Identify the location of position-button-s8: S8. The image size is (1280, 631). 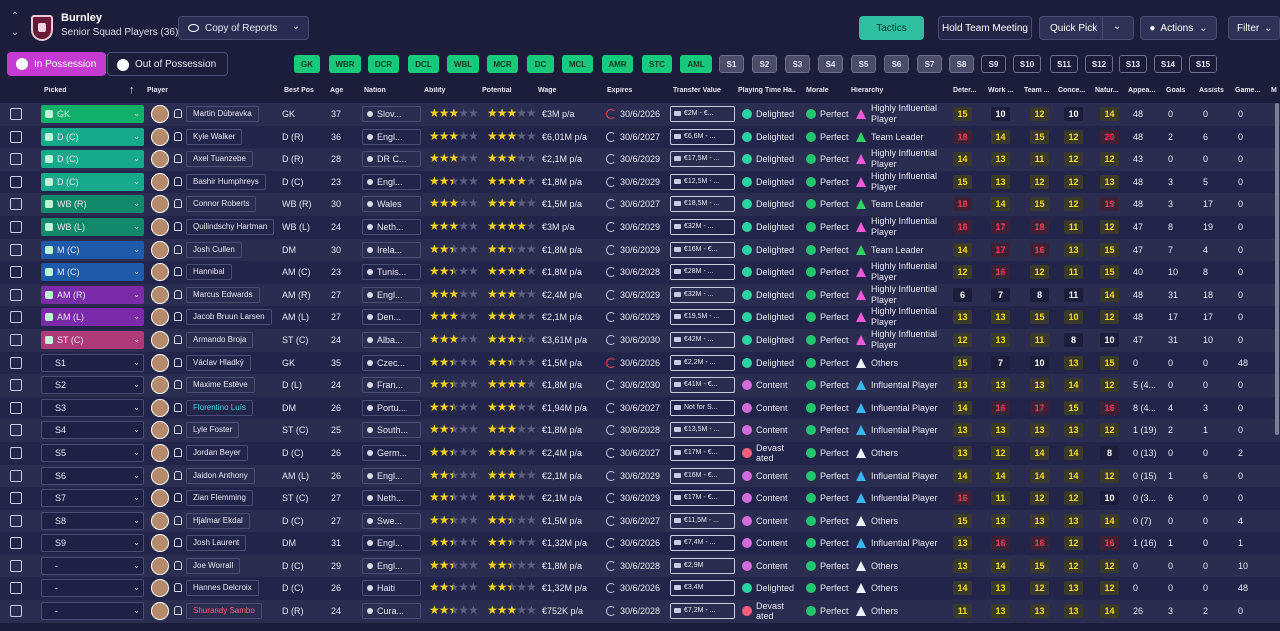
(961, 64).